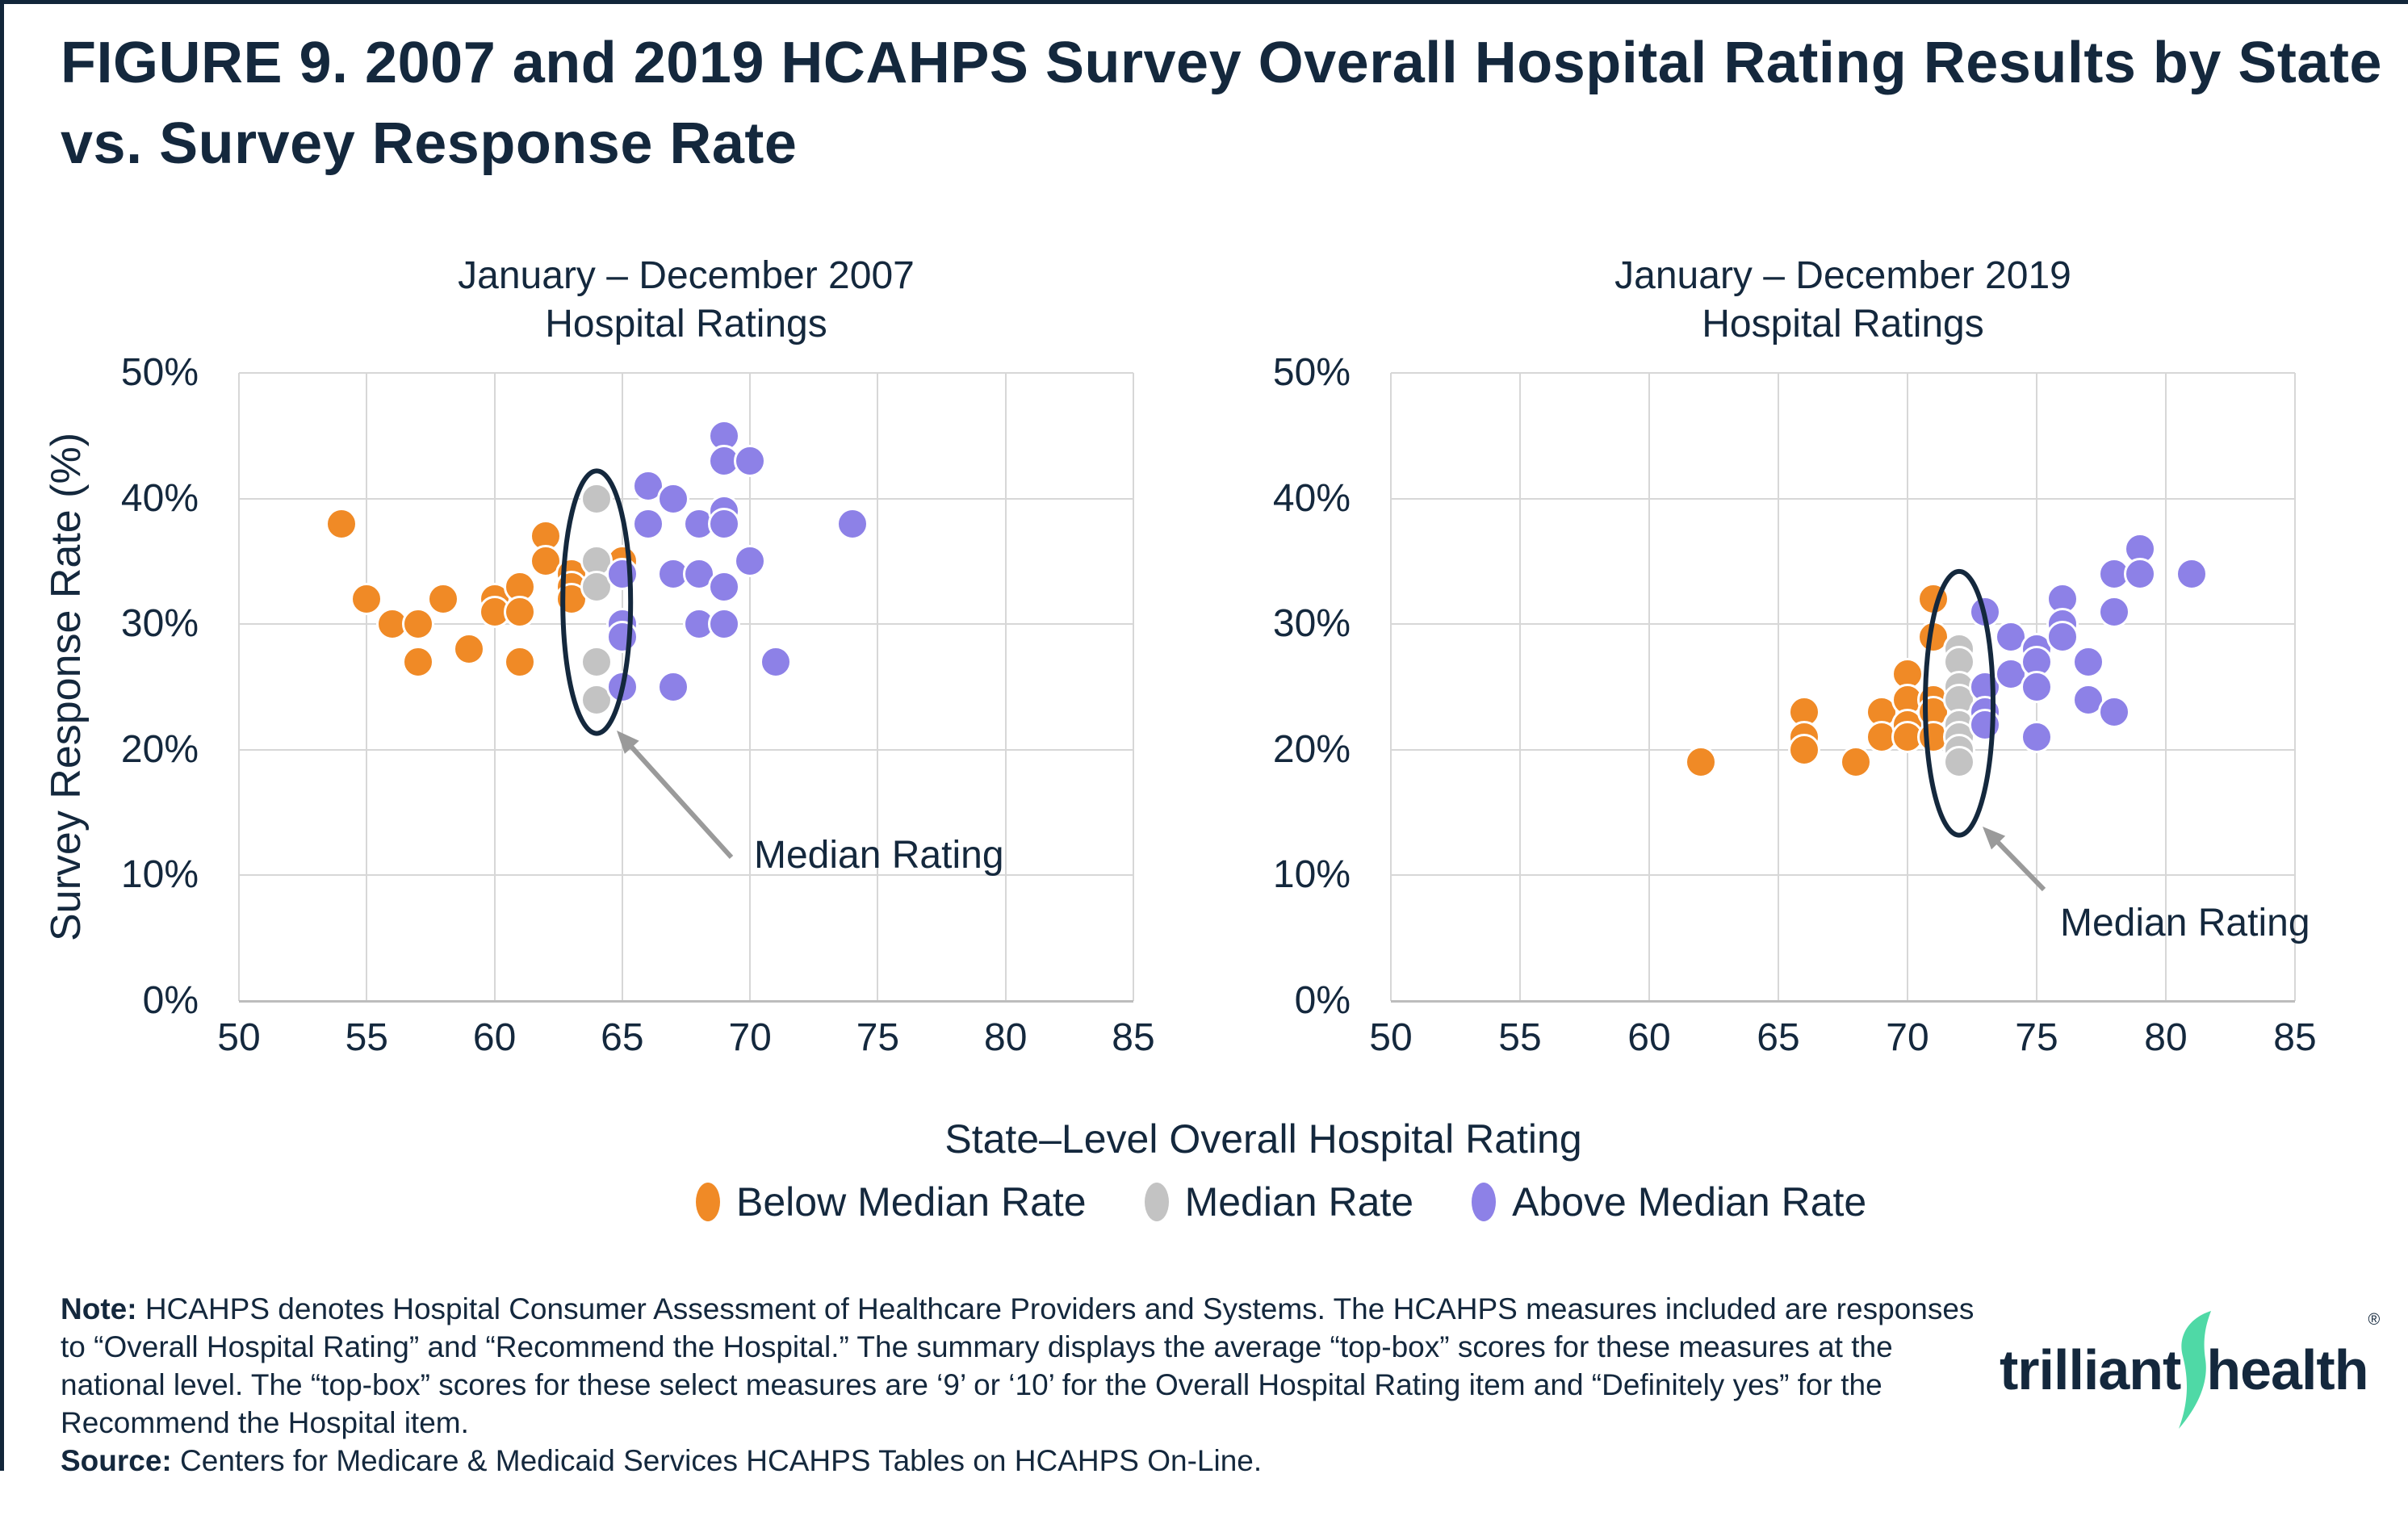 The height and width of the screenshot is (1520, 2408). I want to click on registered-mark: ®, so click(2374, 1320).